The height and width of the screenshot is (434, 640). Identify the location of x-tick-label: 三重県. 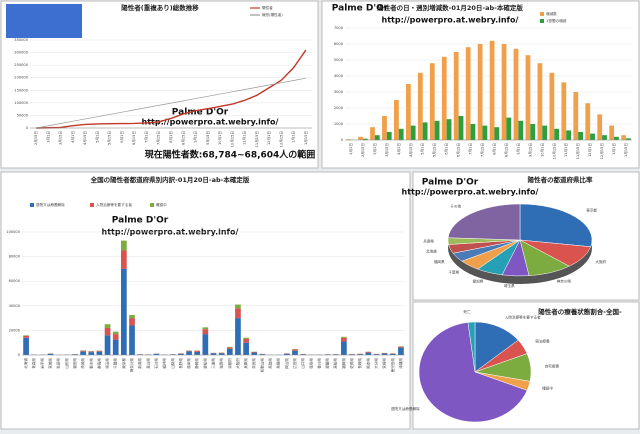
(213, 363).